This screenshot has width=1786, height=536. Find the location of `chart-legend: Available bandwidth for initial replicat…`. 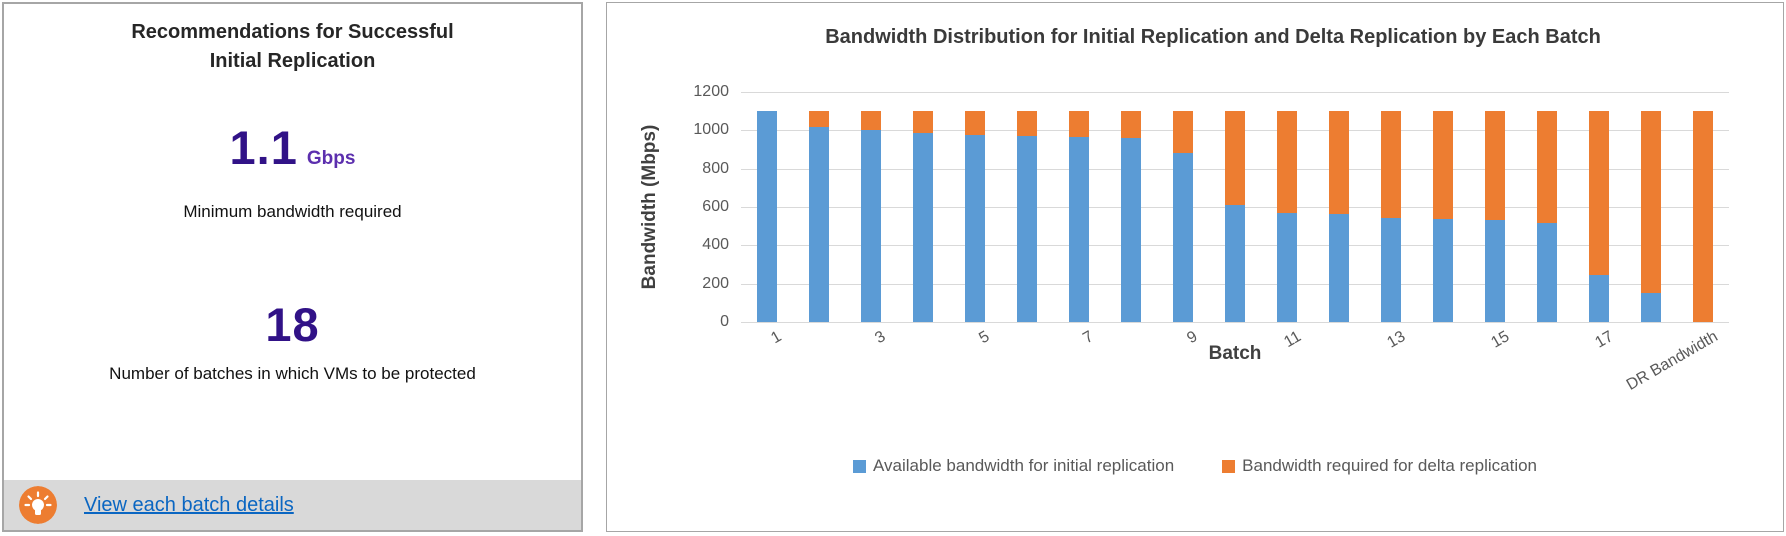

chart-legend: Available bandwidth for initial replicat… is located at coordinates (1195, 466).